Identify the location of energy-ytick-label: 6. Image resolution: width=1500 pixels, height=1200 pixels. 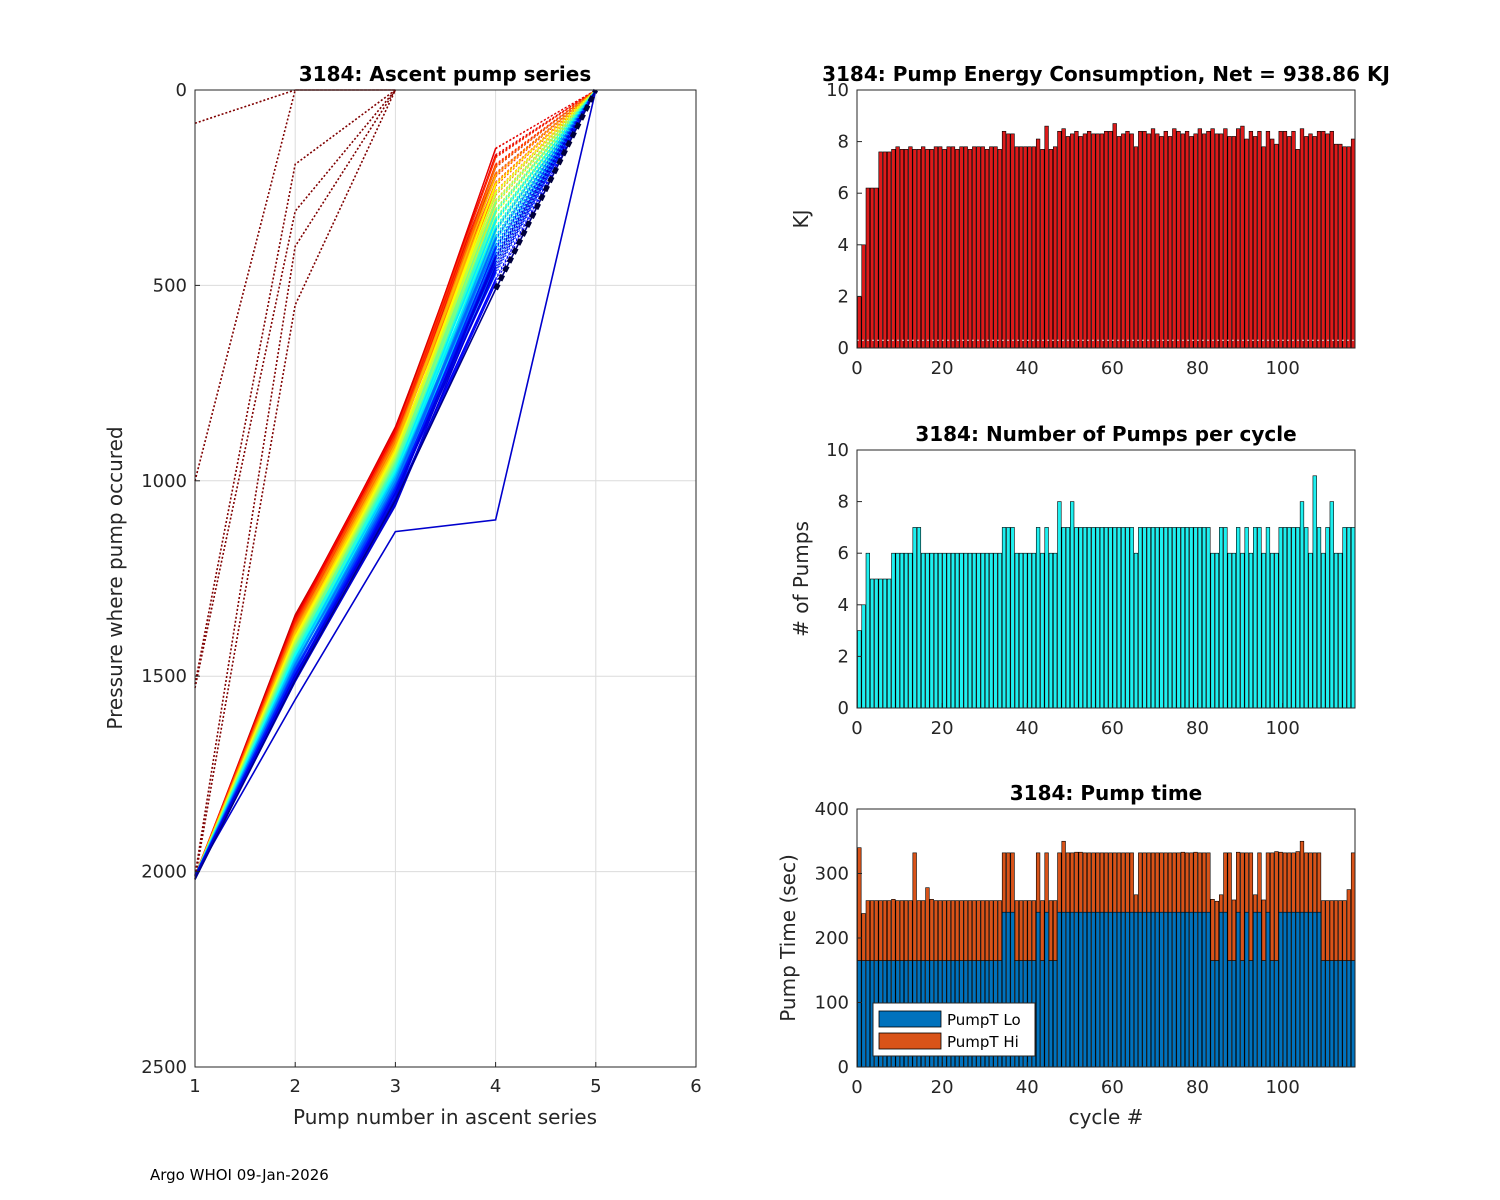
(843, 193).